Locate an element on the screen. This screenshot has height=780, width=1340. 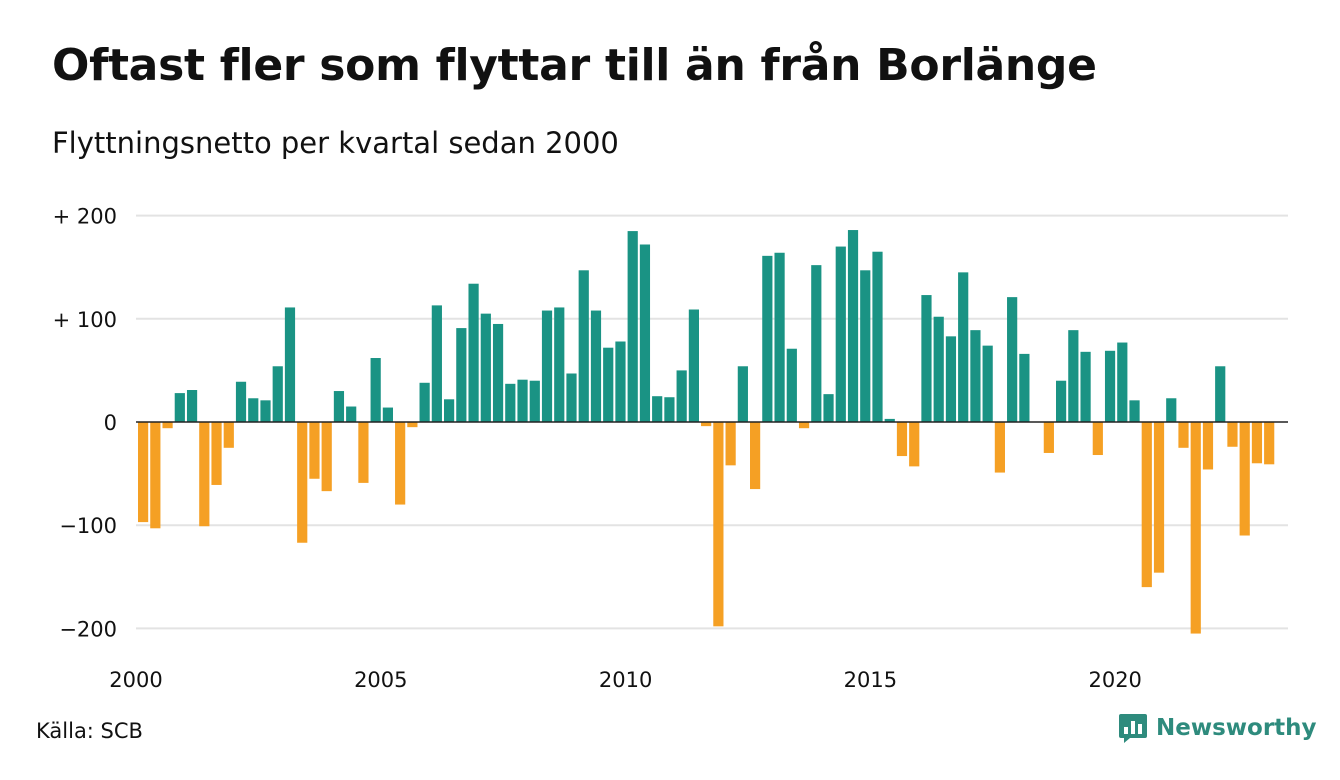
chart-bubble-icon is located at coordinates (1133, 728).